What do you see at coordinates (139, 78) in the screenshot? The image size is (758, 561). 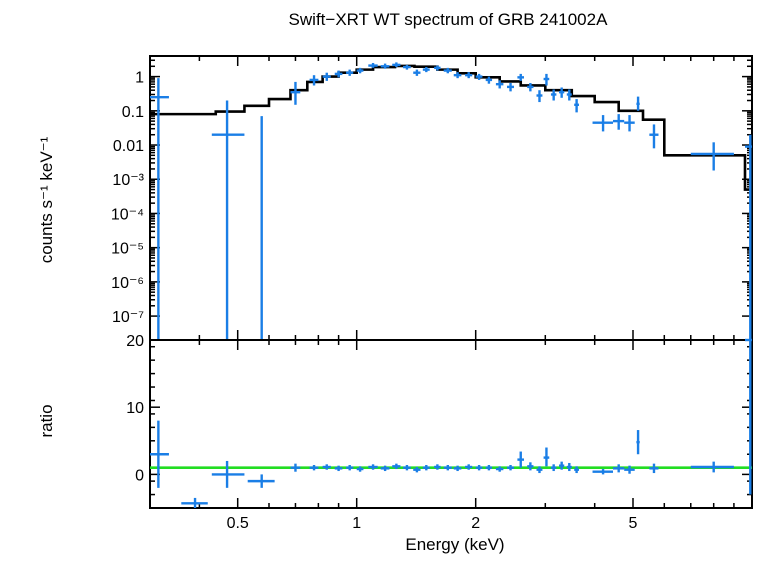 I see `top-y-tick-label: 1` at bounding box center [139, 78].